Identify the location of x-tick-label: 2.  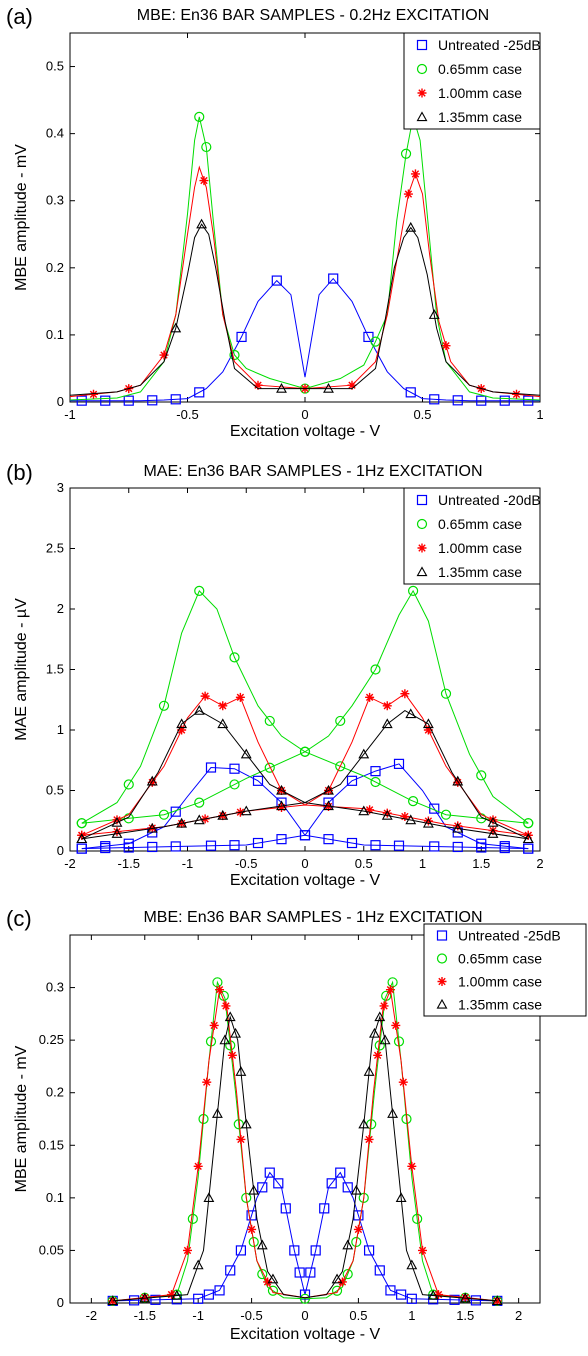
(539, 863).